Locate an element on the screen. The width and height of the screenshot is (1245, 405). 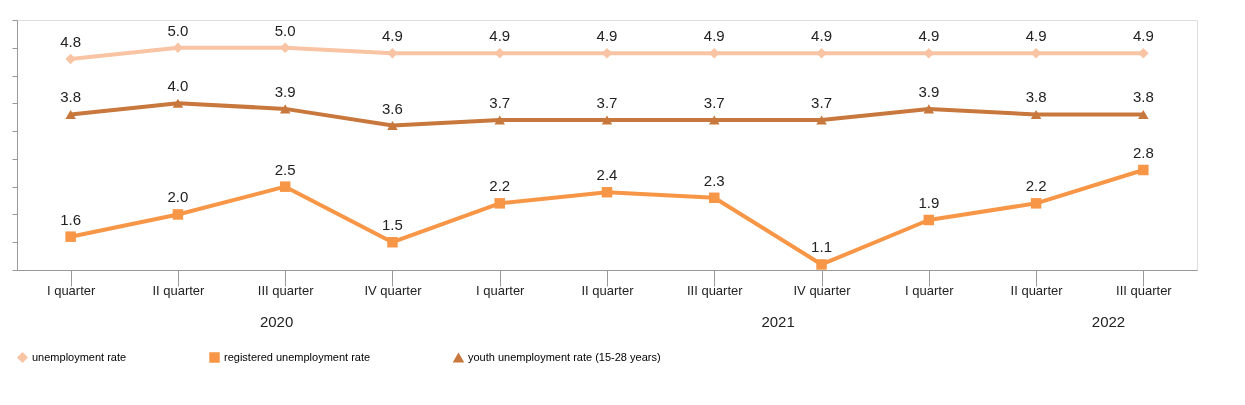
legend-label: unemployment rate is located at coordinates (79, 356).